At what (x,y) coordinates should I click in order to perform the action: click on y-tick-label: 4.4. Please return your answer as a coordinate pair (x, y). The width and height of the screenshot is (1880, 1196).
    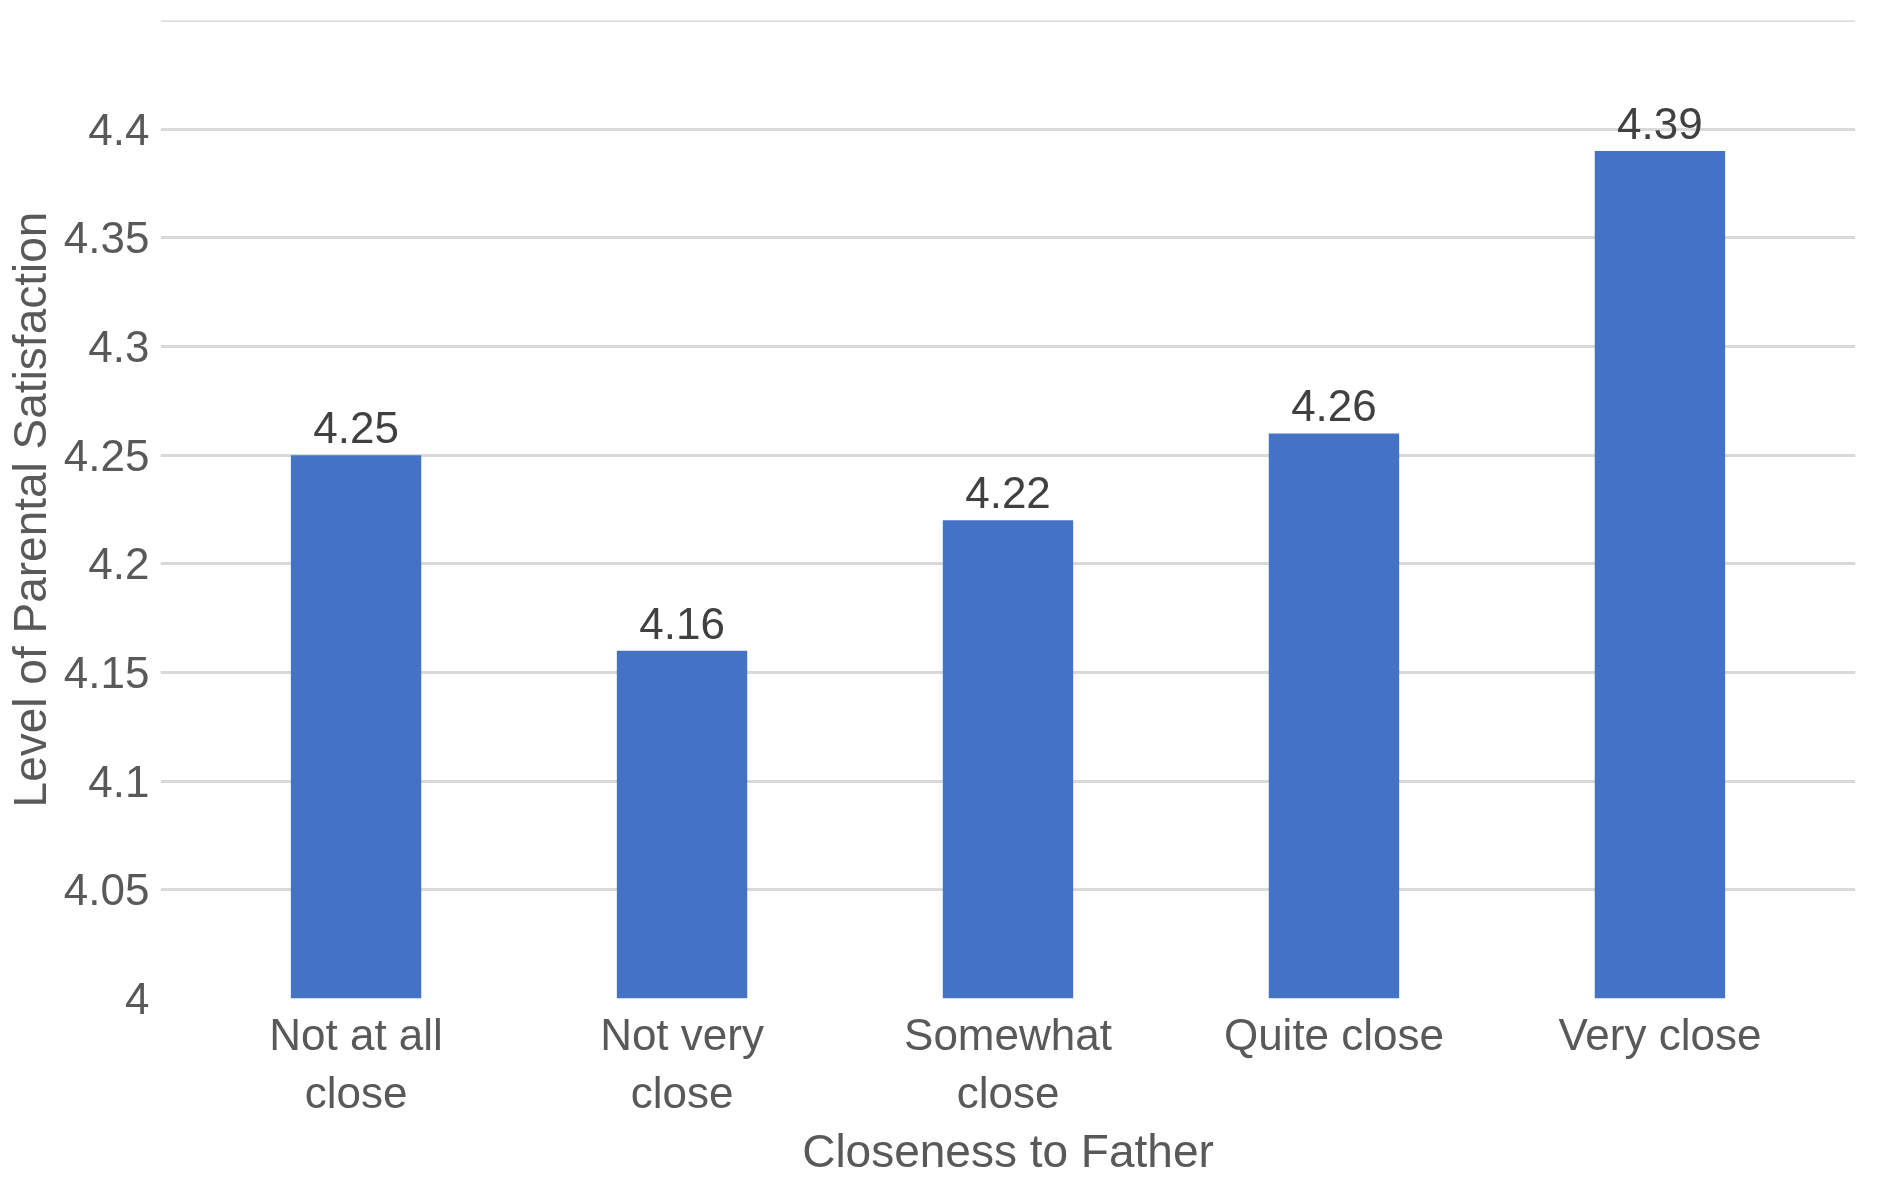
    Looking at the image, I should click on (119, 129).